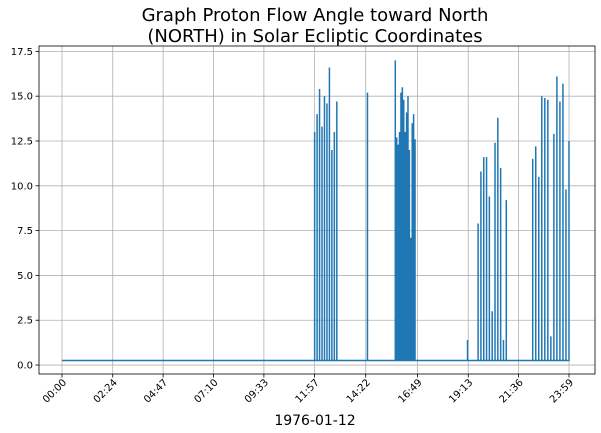  What do you see at coordinates (25, 321) in the screenshot?
I see `y-tick-label: 2.5` at bounding box center [25, 321].